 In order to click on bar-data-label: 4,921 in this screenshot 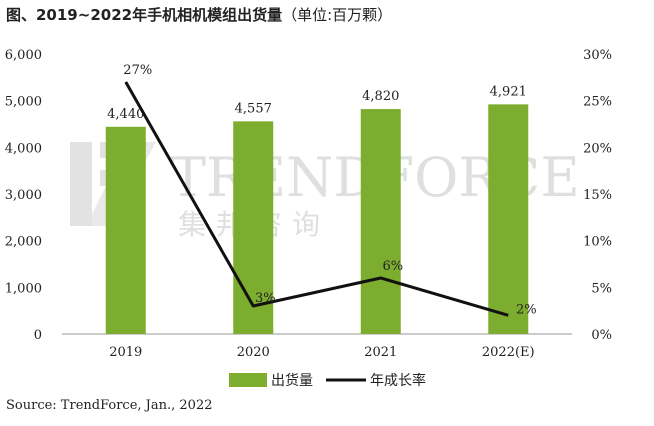, I will do `click(508, 91)`.